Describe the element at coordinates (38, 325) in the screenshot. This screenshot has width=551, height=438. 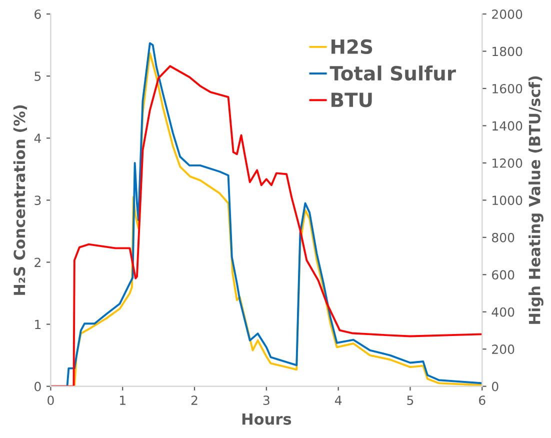
I see `y-tick-label: 1` at that location.